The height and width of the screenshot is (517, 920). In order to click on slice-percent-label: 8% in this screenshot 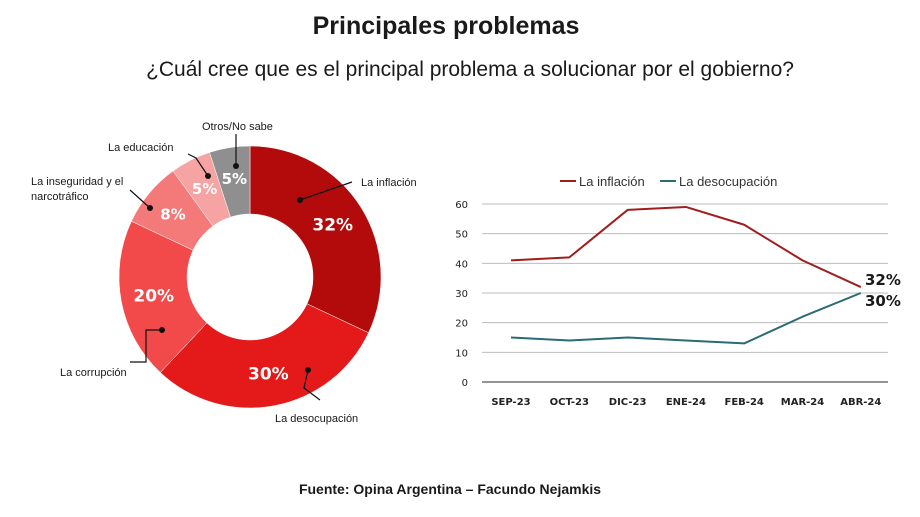, I will do `click(172, 214)`.